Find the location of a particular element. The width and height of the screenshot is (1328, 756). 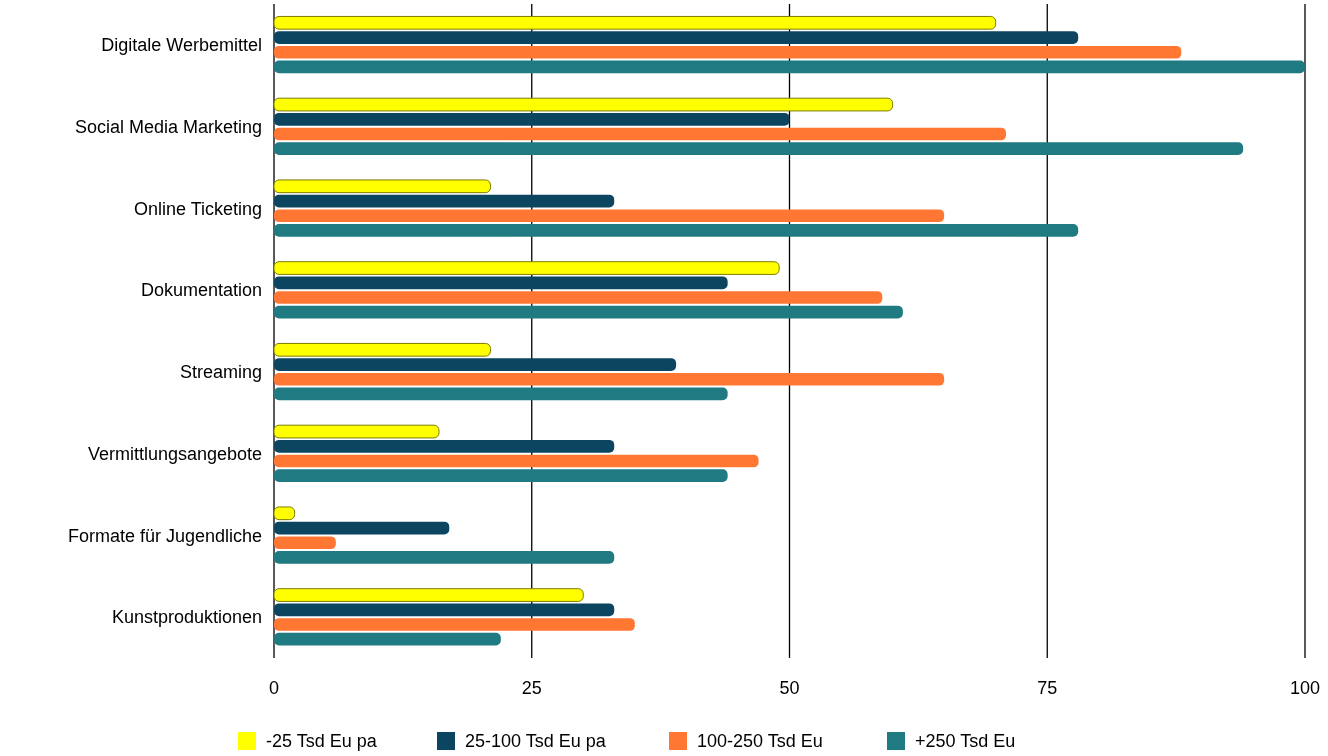

x-tick-label: 25 is located at coordinates (531, 688).